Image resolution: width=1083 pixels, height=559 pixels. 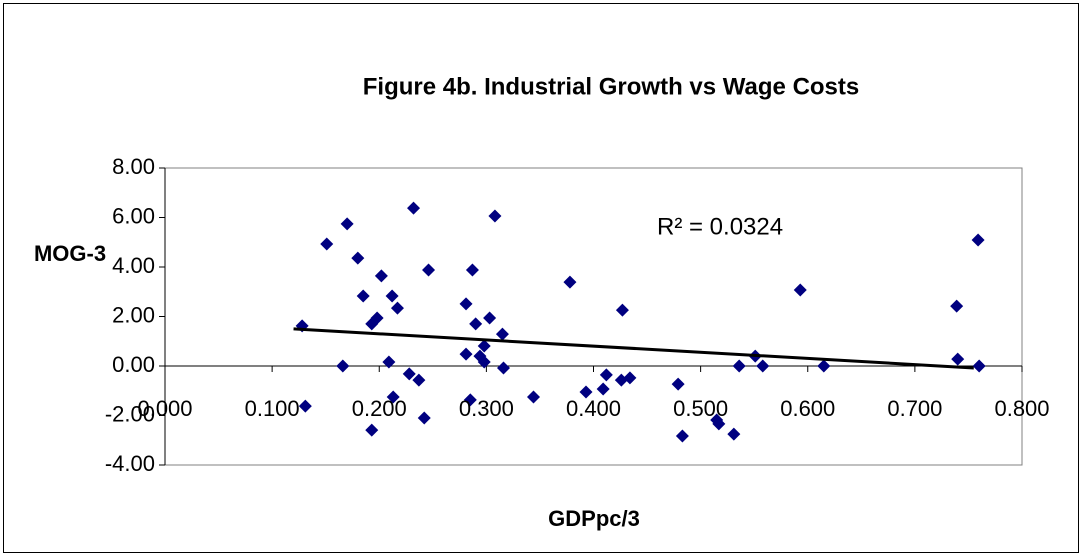 I want to click on annotation: R² = 0.0324, so click(x=720, y=226).